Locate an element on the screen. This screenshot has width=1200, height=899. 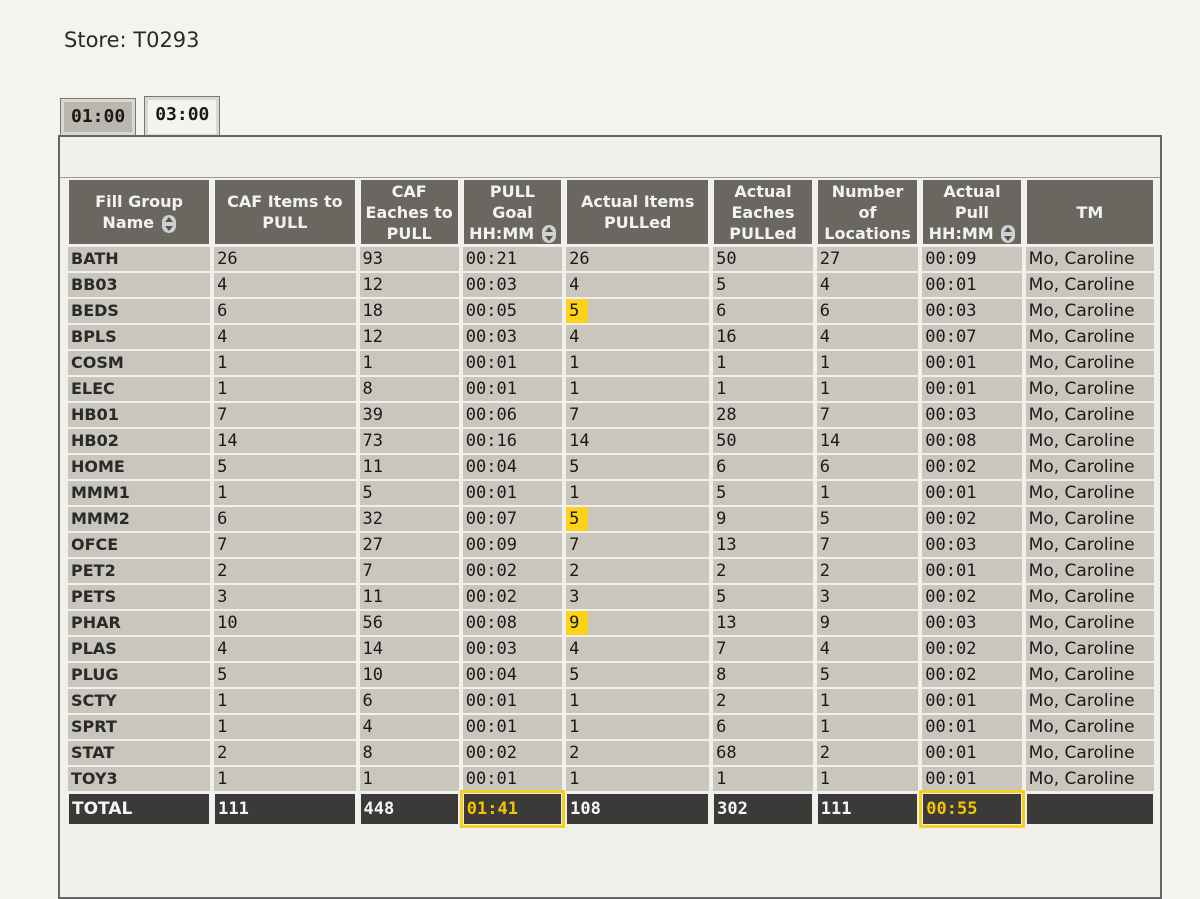
row-label: SCTY is located at coordinates (139, 701).